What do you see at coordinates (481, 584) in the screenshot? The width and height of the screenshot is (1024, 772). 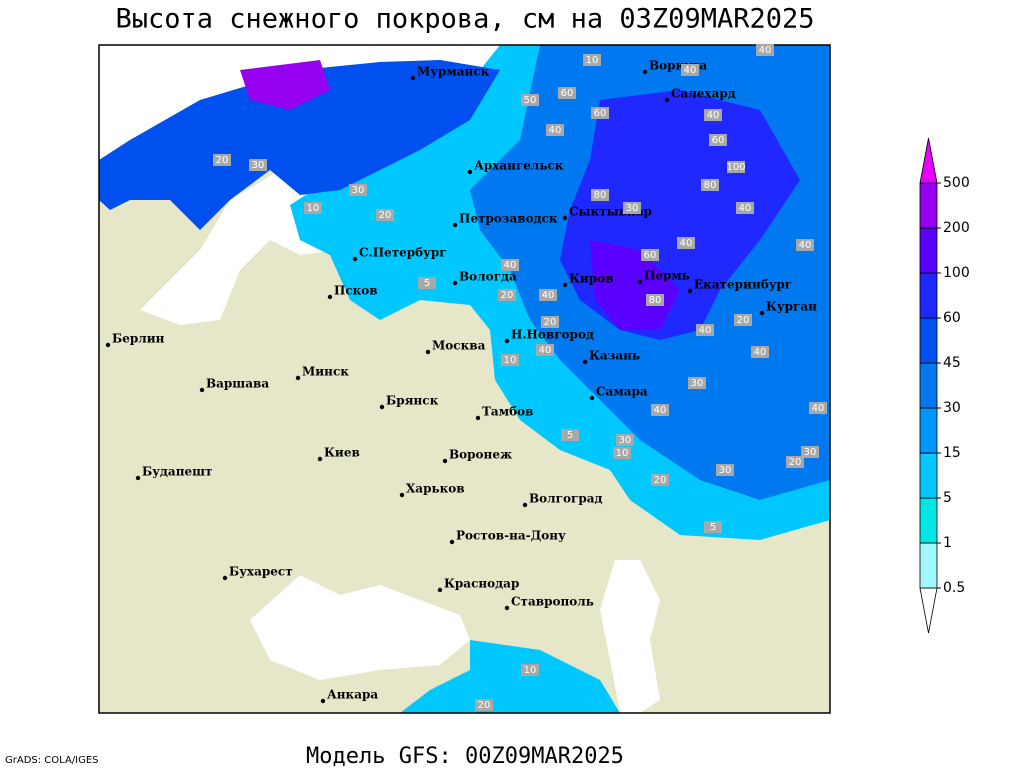 I see `city-label: Краснодар` at bounding box center [481, 584].